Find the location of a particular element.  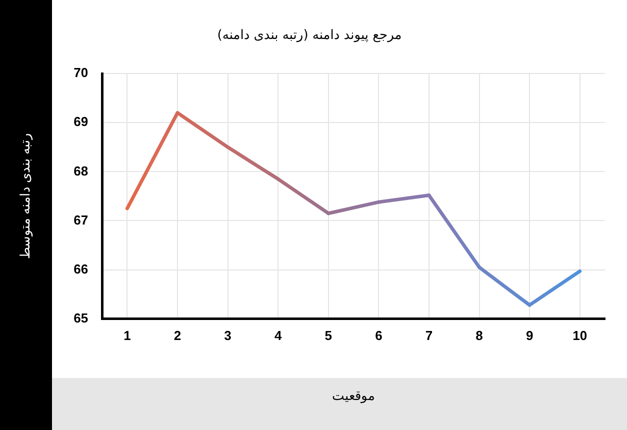

x-tick-label: 6 is located at coordinates (378, 336).